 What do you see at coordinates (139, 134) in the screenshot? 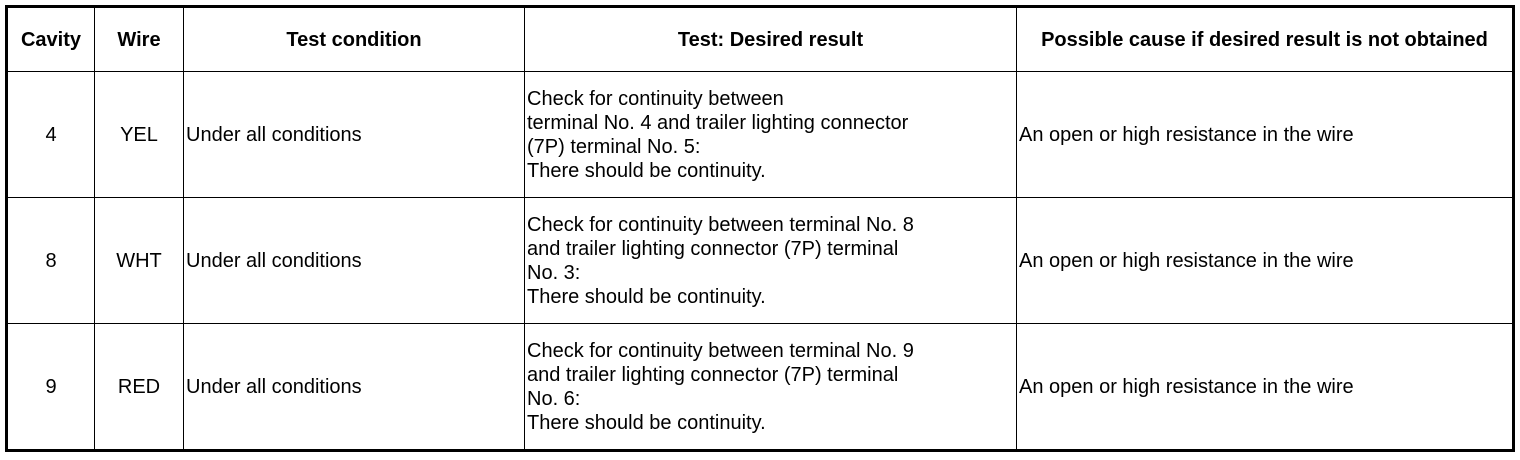
I see `wire-cell: YEL` at bounding box center [139, 134].